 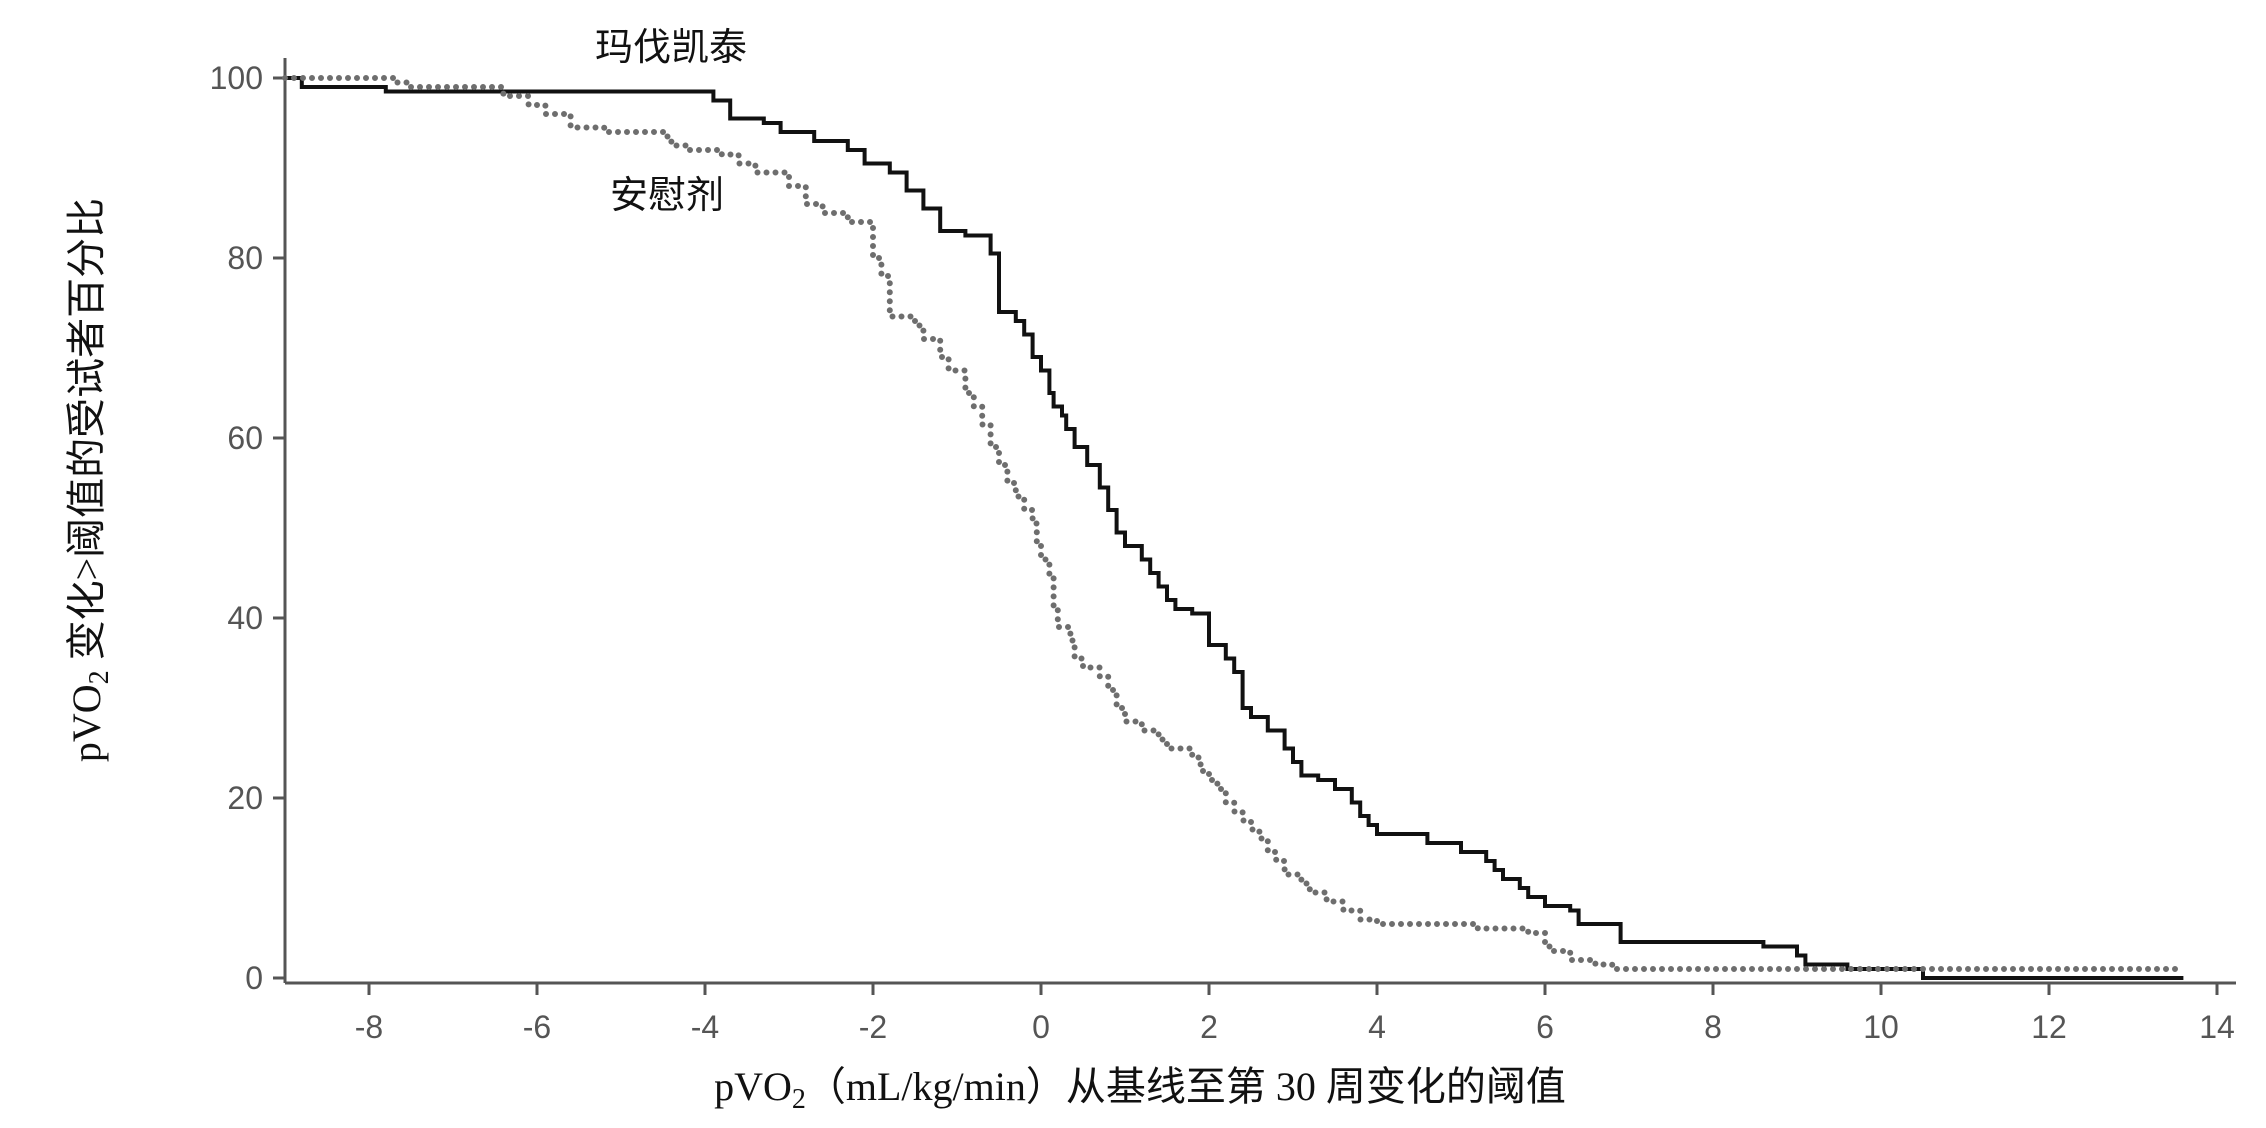 What do you see at coordinates (1713, 1027) in the screenshot?
I see `x-tick-label: 8` at bounding box center [1713, 1027].